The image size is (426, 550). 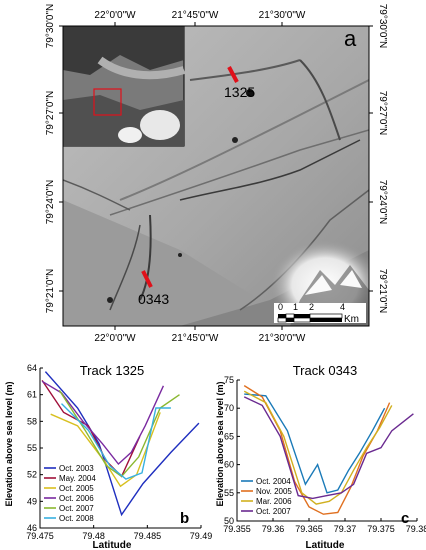 I want to click on chart-b-xlabel: Latitude, so click(x=112, y=545).